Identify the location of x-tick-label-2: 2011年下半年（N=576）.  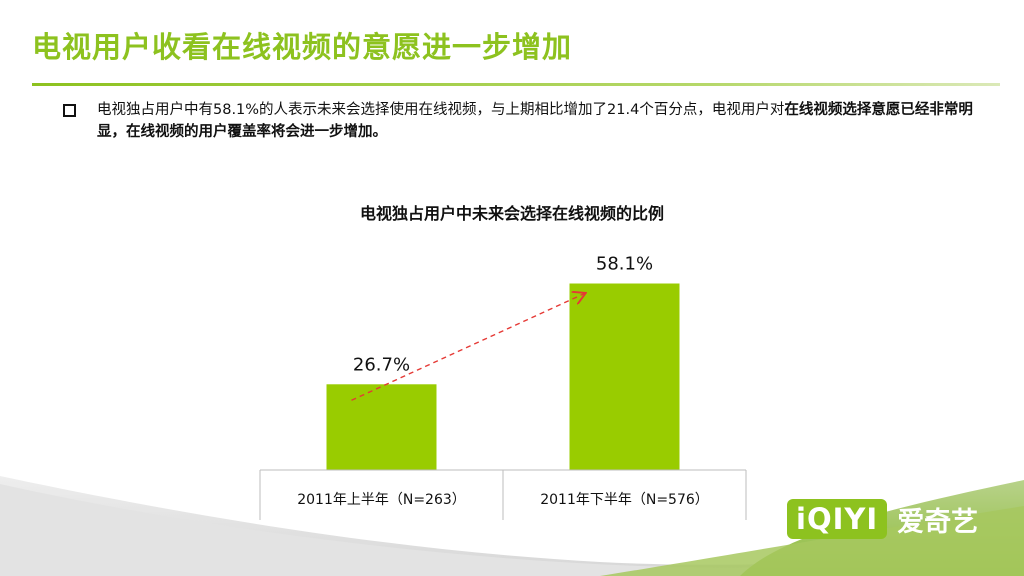
(624, 500).